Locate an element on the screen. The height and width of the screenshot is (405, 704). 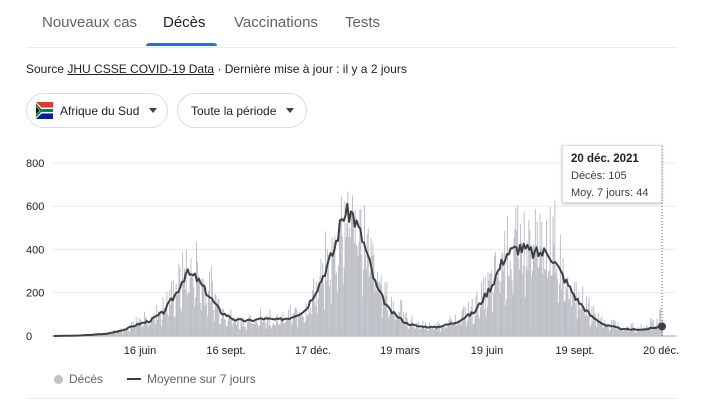
tab-tests: Tests is located at coordinates (363, 22).